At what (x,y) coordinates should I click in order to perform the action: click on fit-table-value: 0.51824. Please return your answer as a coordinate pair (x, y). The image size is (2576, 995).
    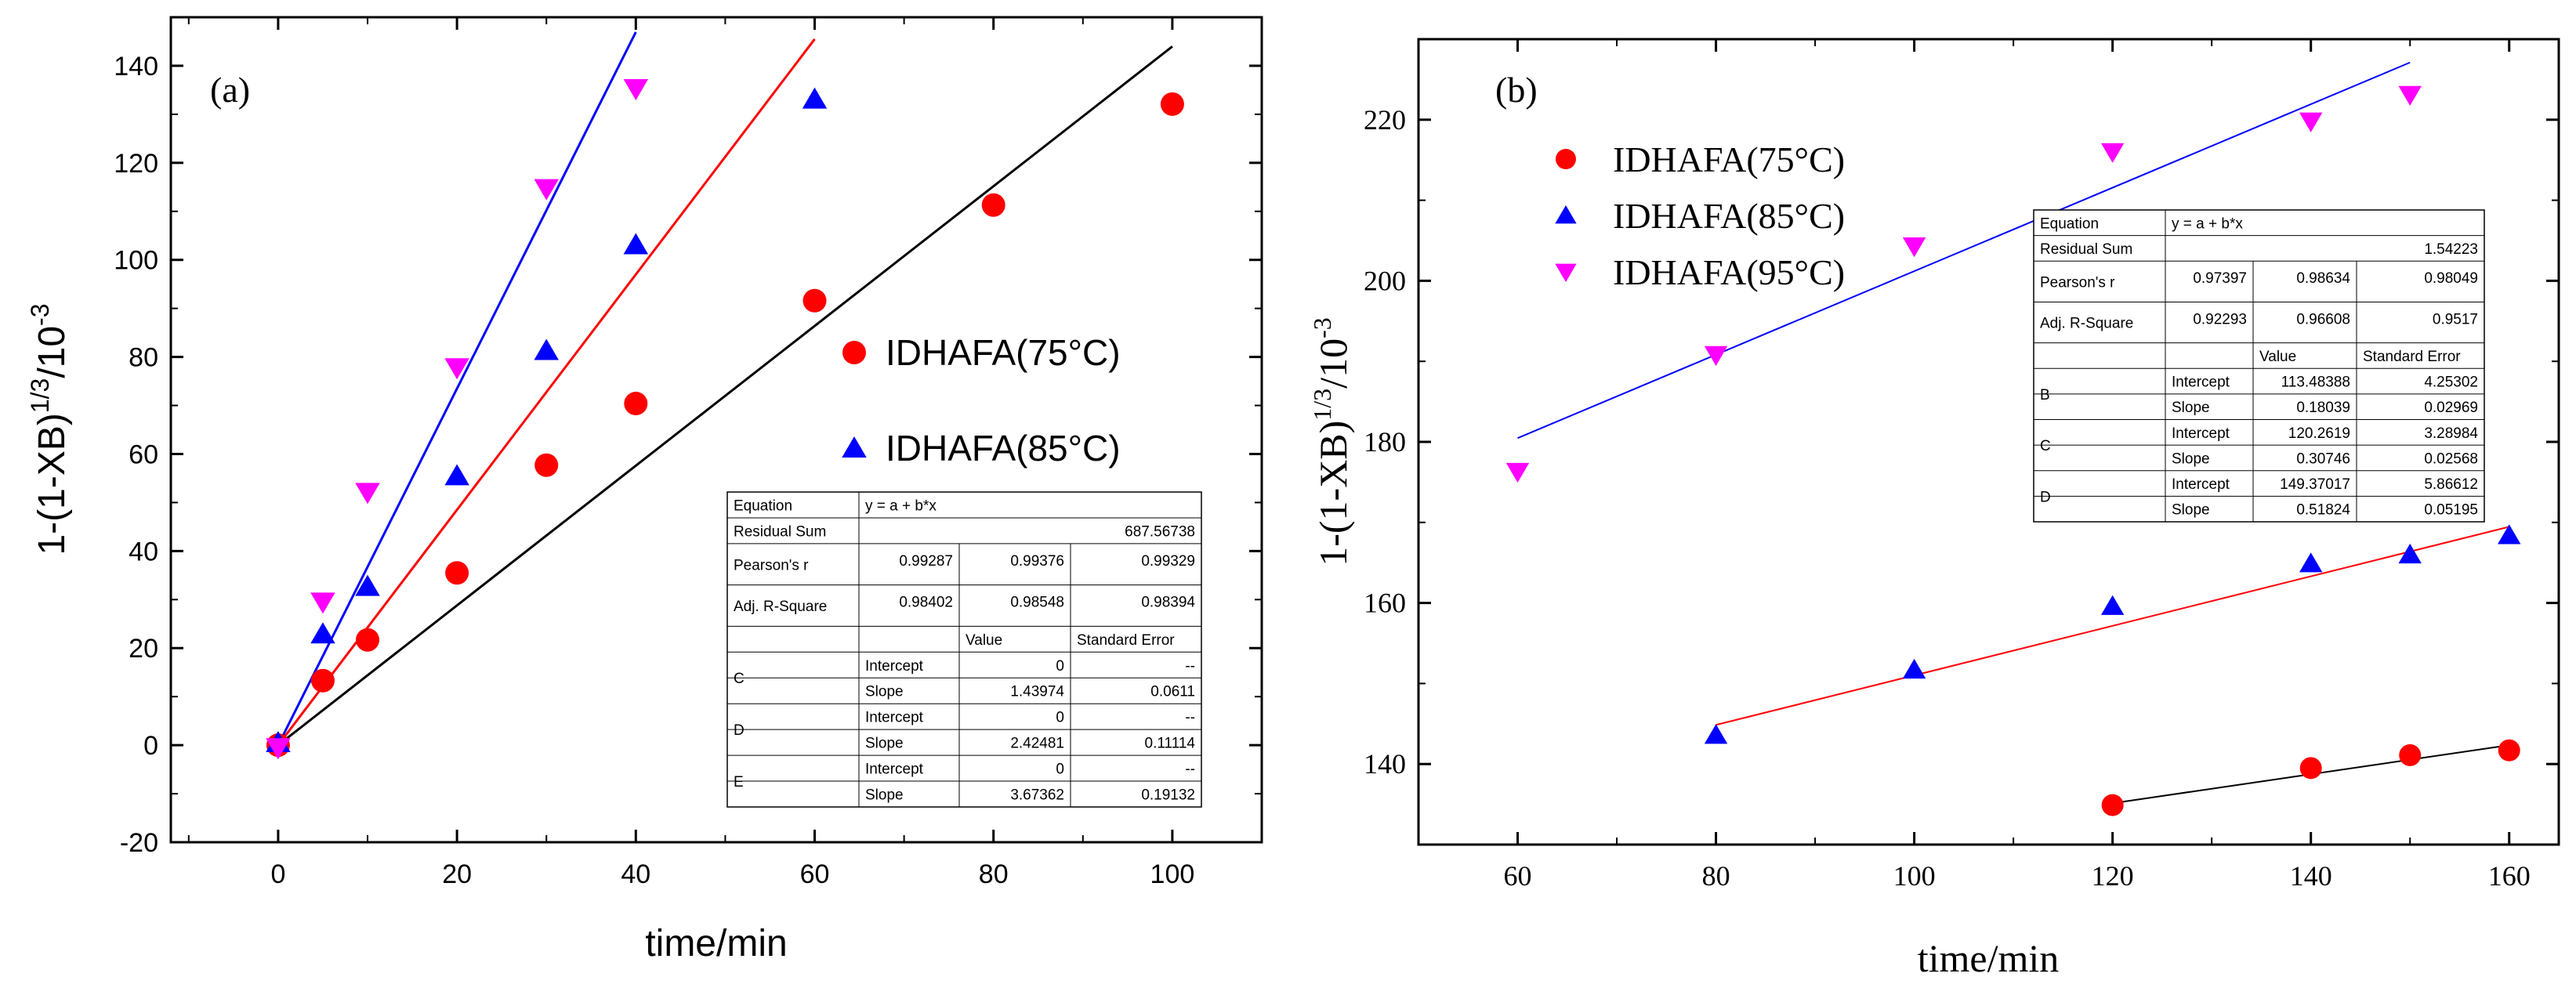
    Looking at the image, I should click on (2323, 511).